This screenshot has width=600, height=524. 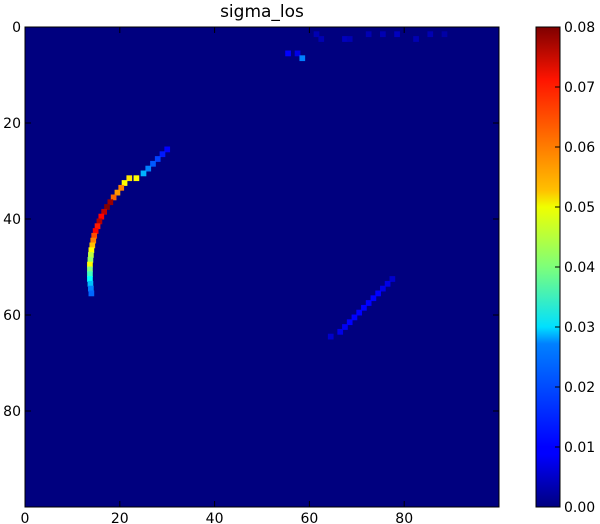 I want to click on colorbar-tick-label: 0.00, so click(x=579, y=508).